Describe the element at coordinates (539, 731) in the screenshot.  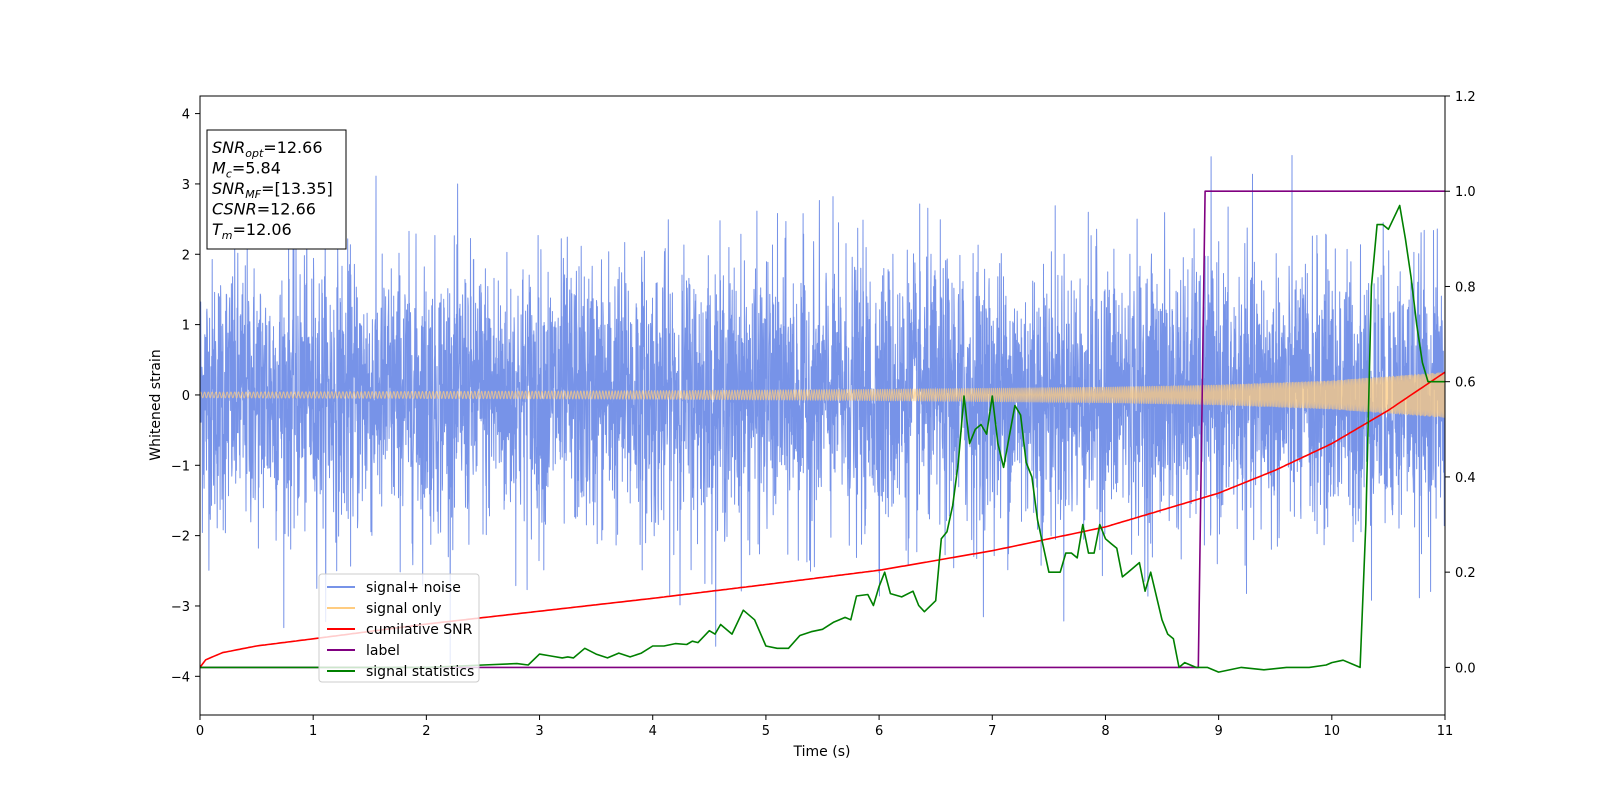
I see `x-tick-label: 3` at that location.